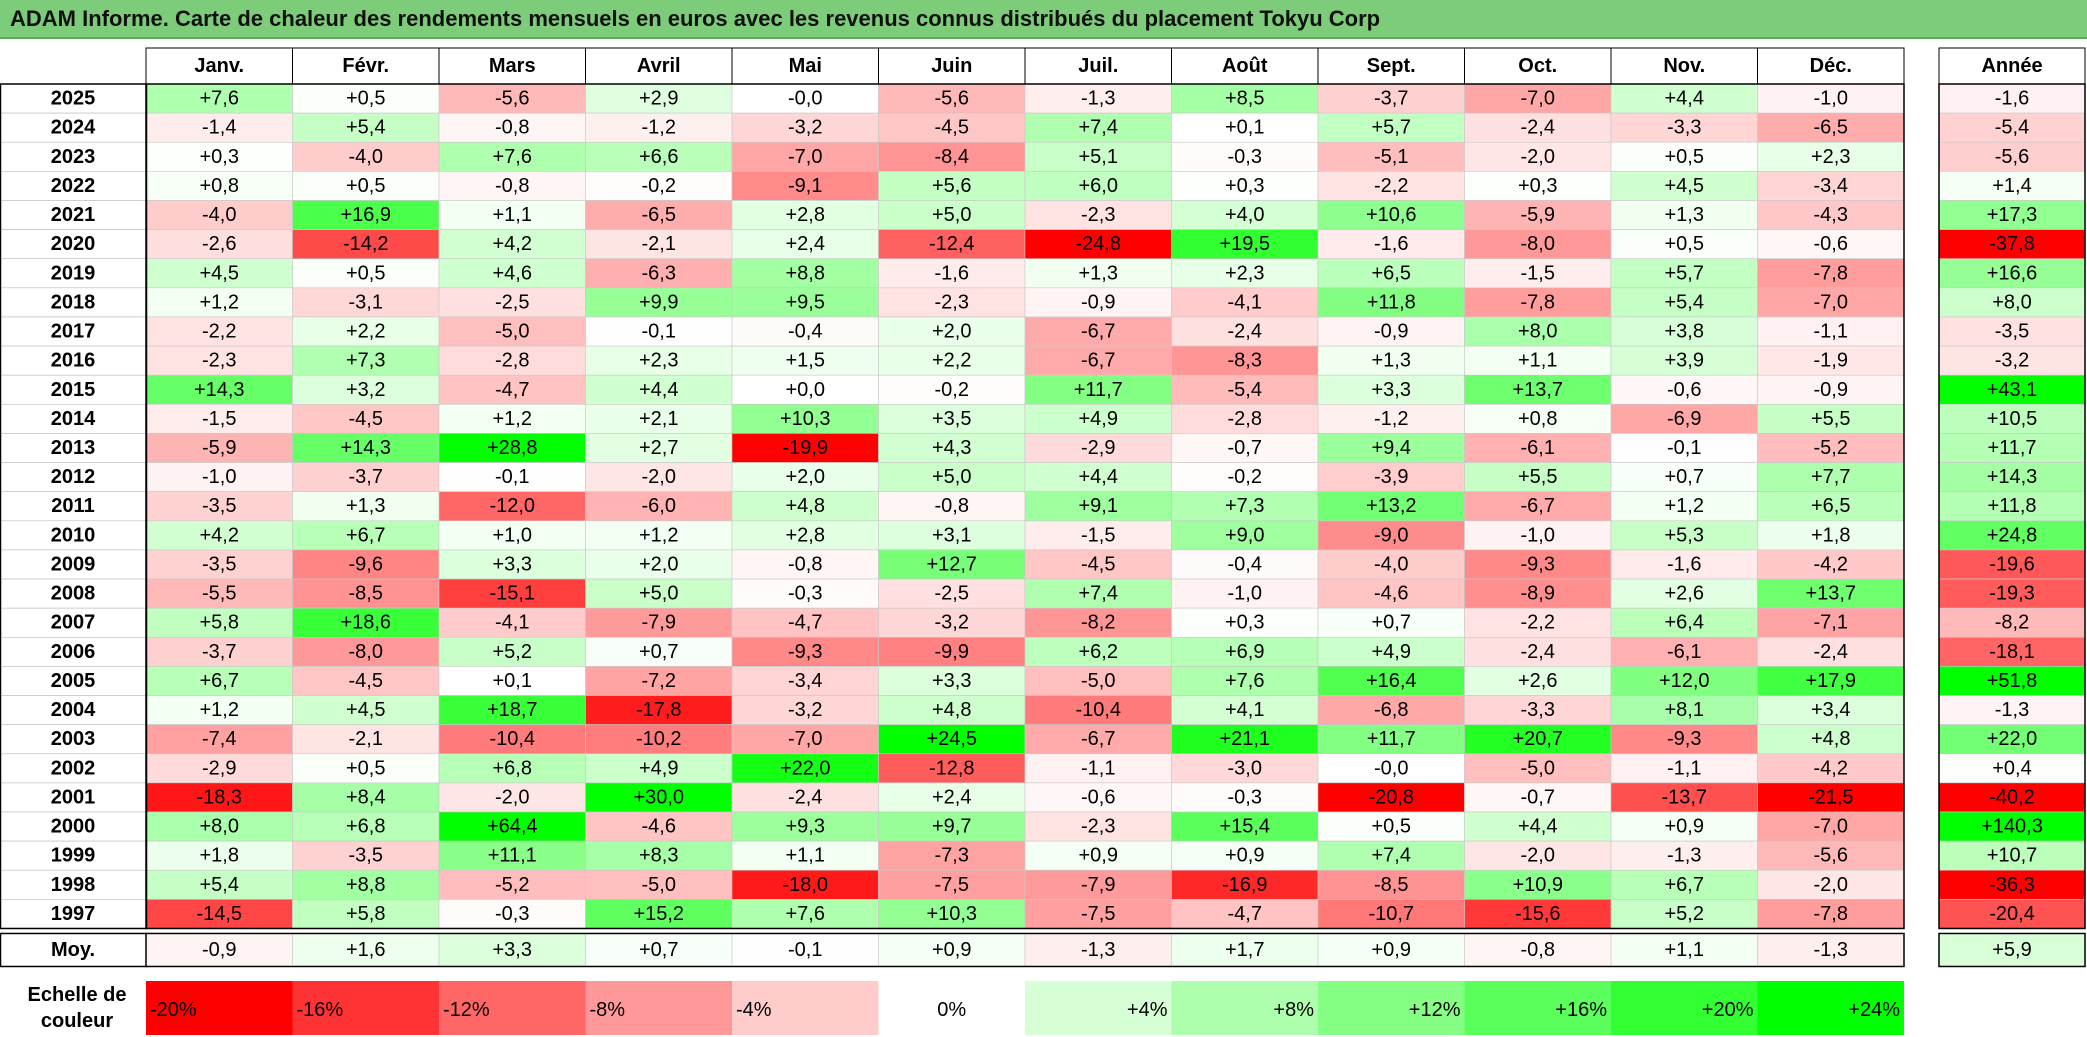  Describe the element at coordinates (366, 477) in the screenshot. I see `cell-value: -3,7` at that location.